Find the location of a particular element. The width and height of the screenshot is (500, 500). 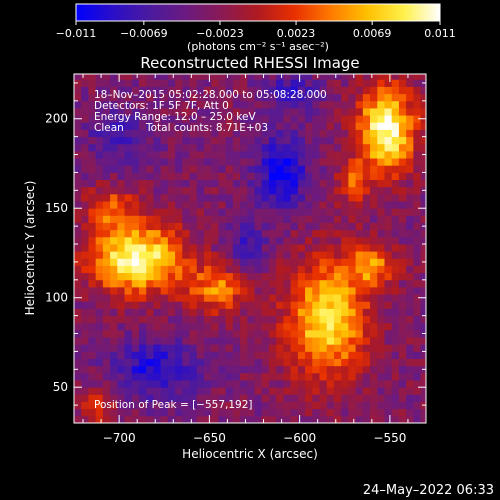

annotation-total-counts: Total counts: 8.71E+03 is located at coordinates (206, 128).